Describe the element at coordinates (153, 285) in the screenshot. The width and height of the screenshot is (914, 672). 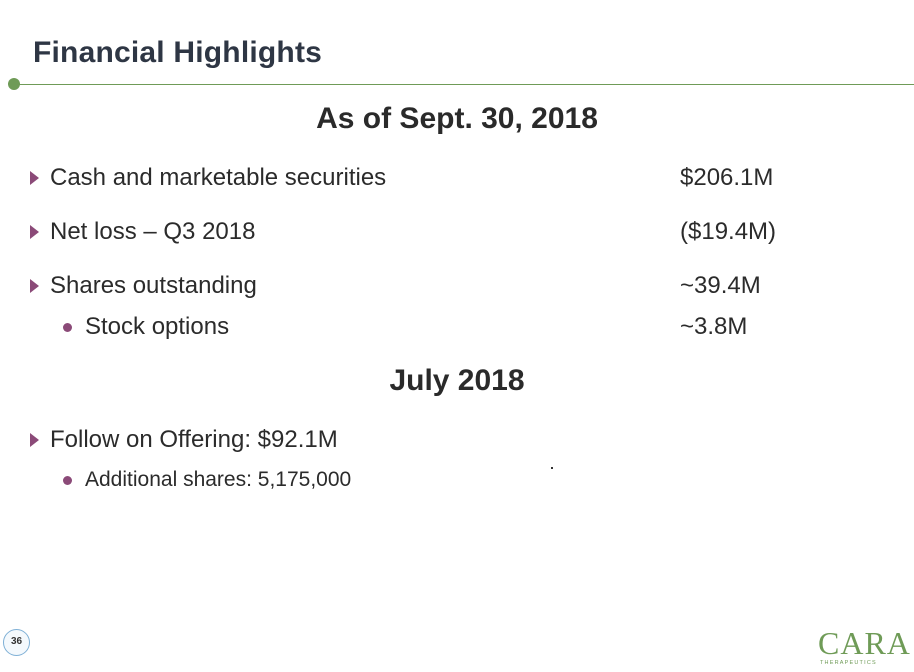
I see `item-label: Shares outstanding` at that location.